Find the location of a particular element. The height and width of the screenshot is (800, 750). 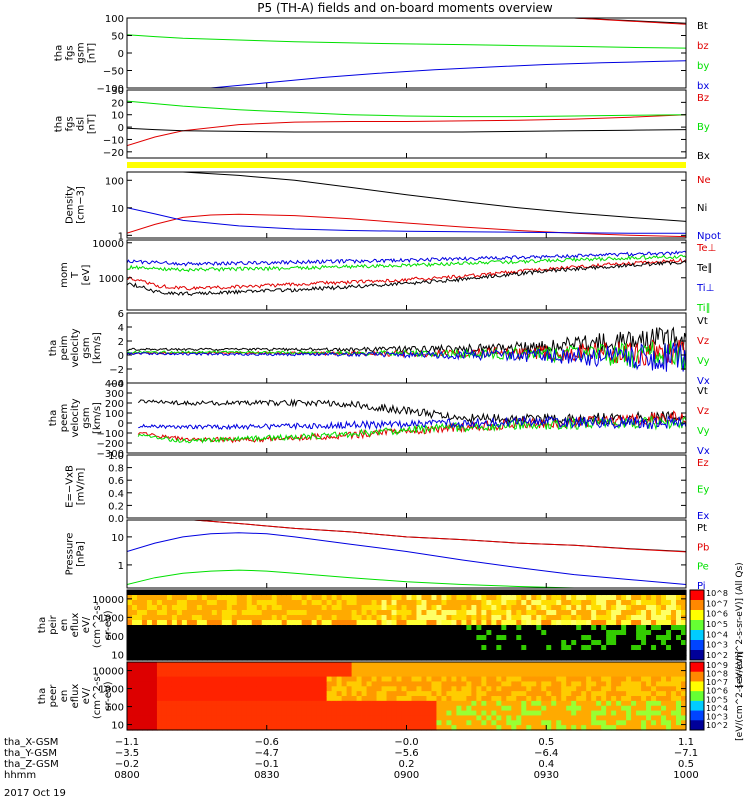

y-axis-label: Pressure is located at coordinates (70, 554).